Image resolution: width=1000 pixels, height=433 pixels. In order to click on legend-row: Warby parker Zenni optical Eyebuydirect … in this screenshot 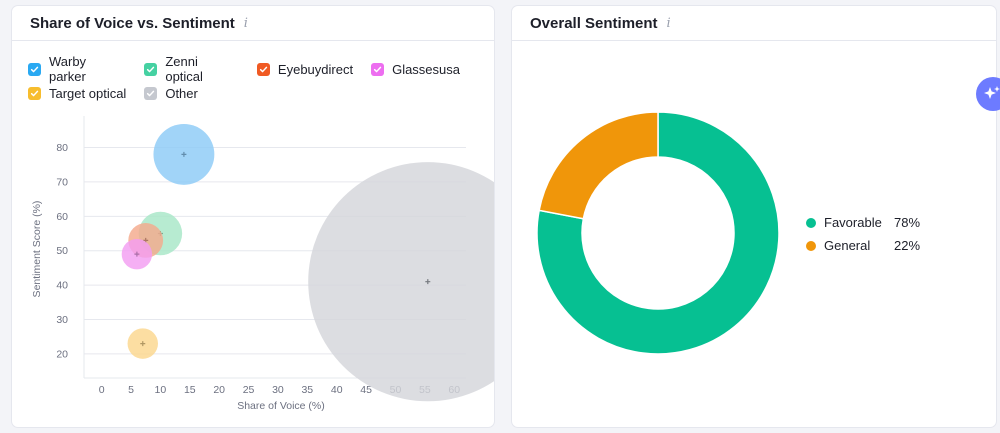, I will do `click(253, 69)`.